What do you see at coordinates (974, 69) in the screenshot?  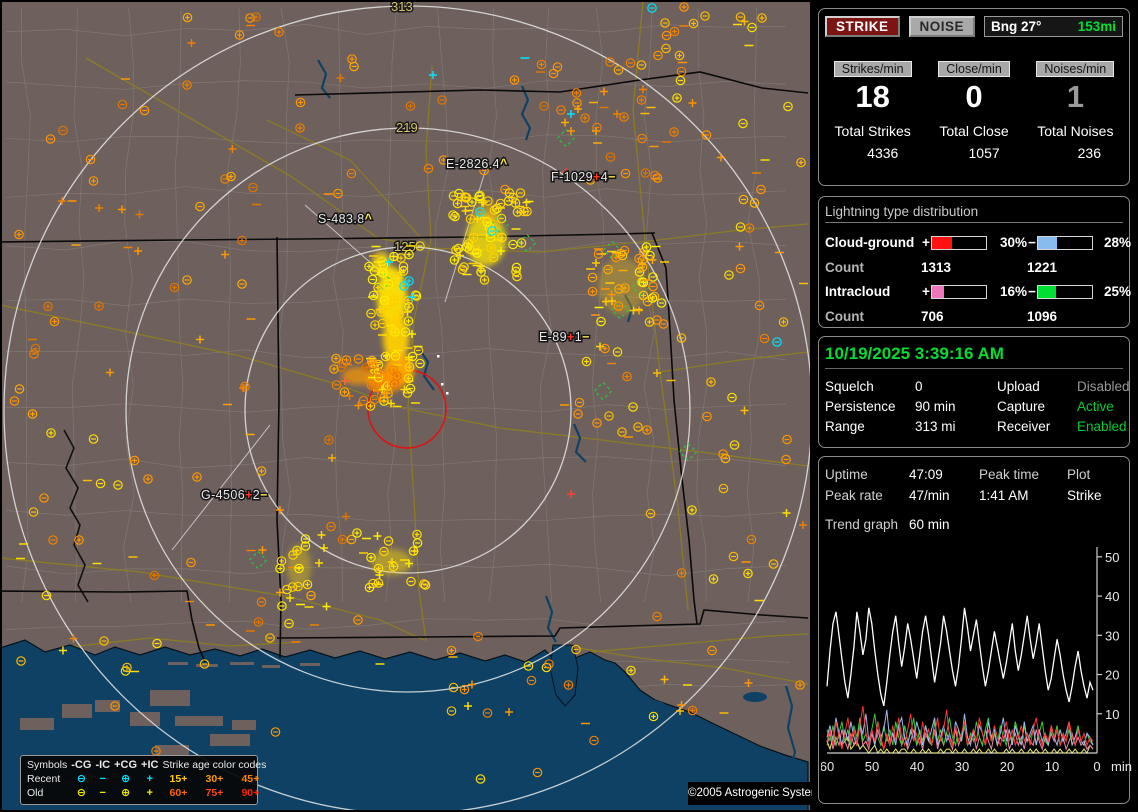 I see `close-per-min-badge: Close/min` at bounding box center [974, 69].